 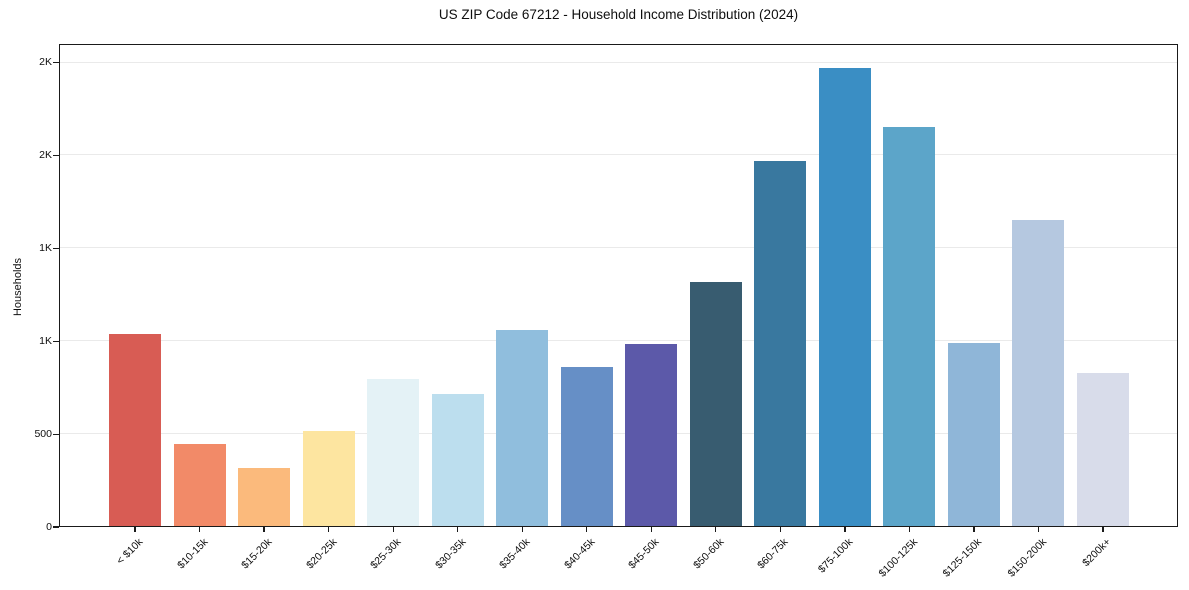 I want to click on bar-20-25k, so click(x=328, y=479).